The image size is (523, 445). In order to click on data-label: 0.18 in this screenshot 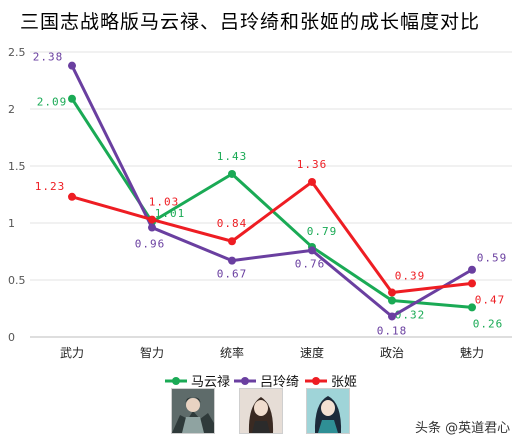, I will do `click(392, 330)`.